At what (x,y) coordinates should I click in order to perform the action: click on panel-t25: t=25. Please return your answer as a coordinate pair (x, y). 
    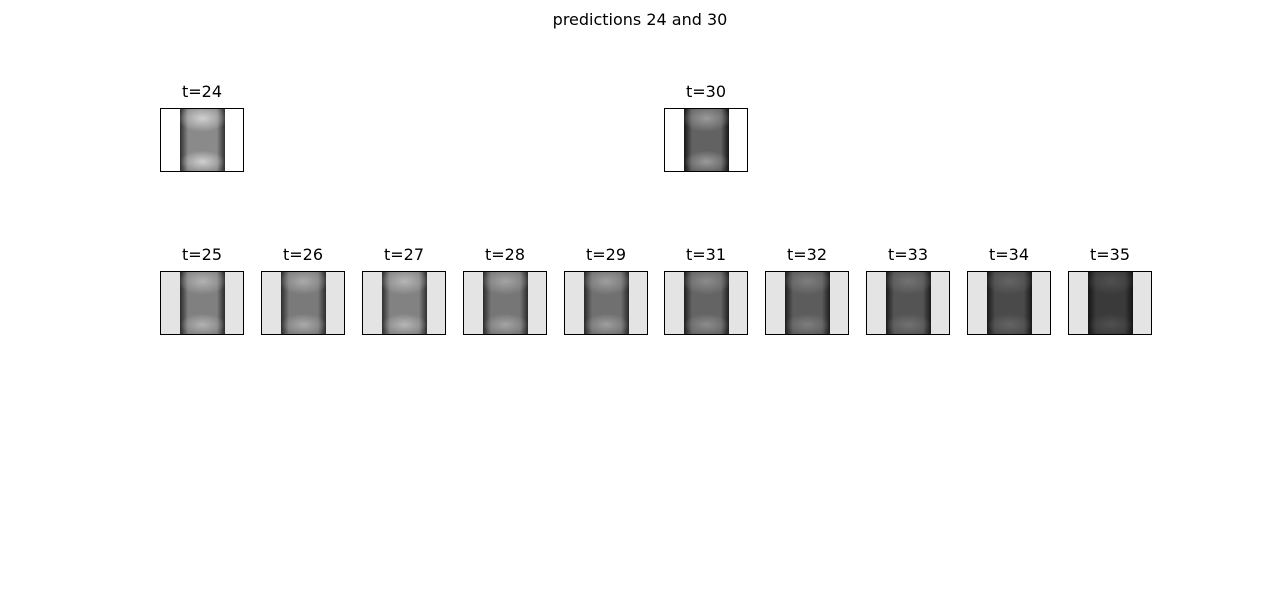
    Looking at the image, I should click on (202, 290).